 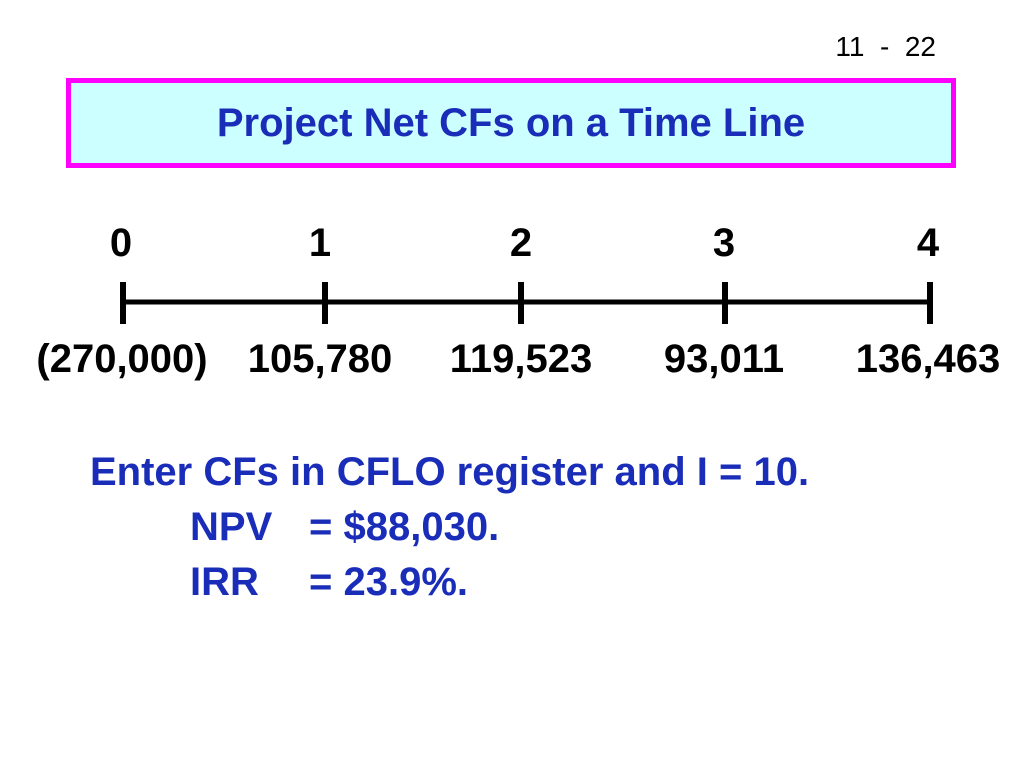 I want to click on cash-flow-1: 105,780, so click(x=320, y=359).